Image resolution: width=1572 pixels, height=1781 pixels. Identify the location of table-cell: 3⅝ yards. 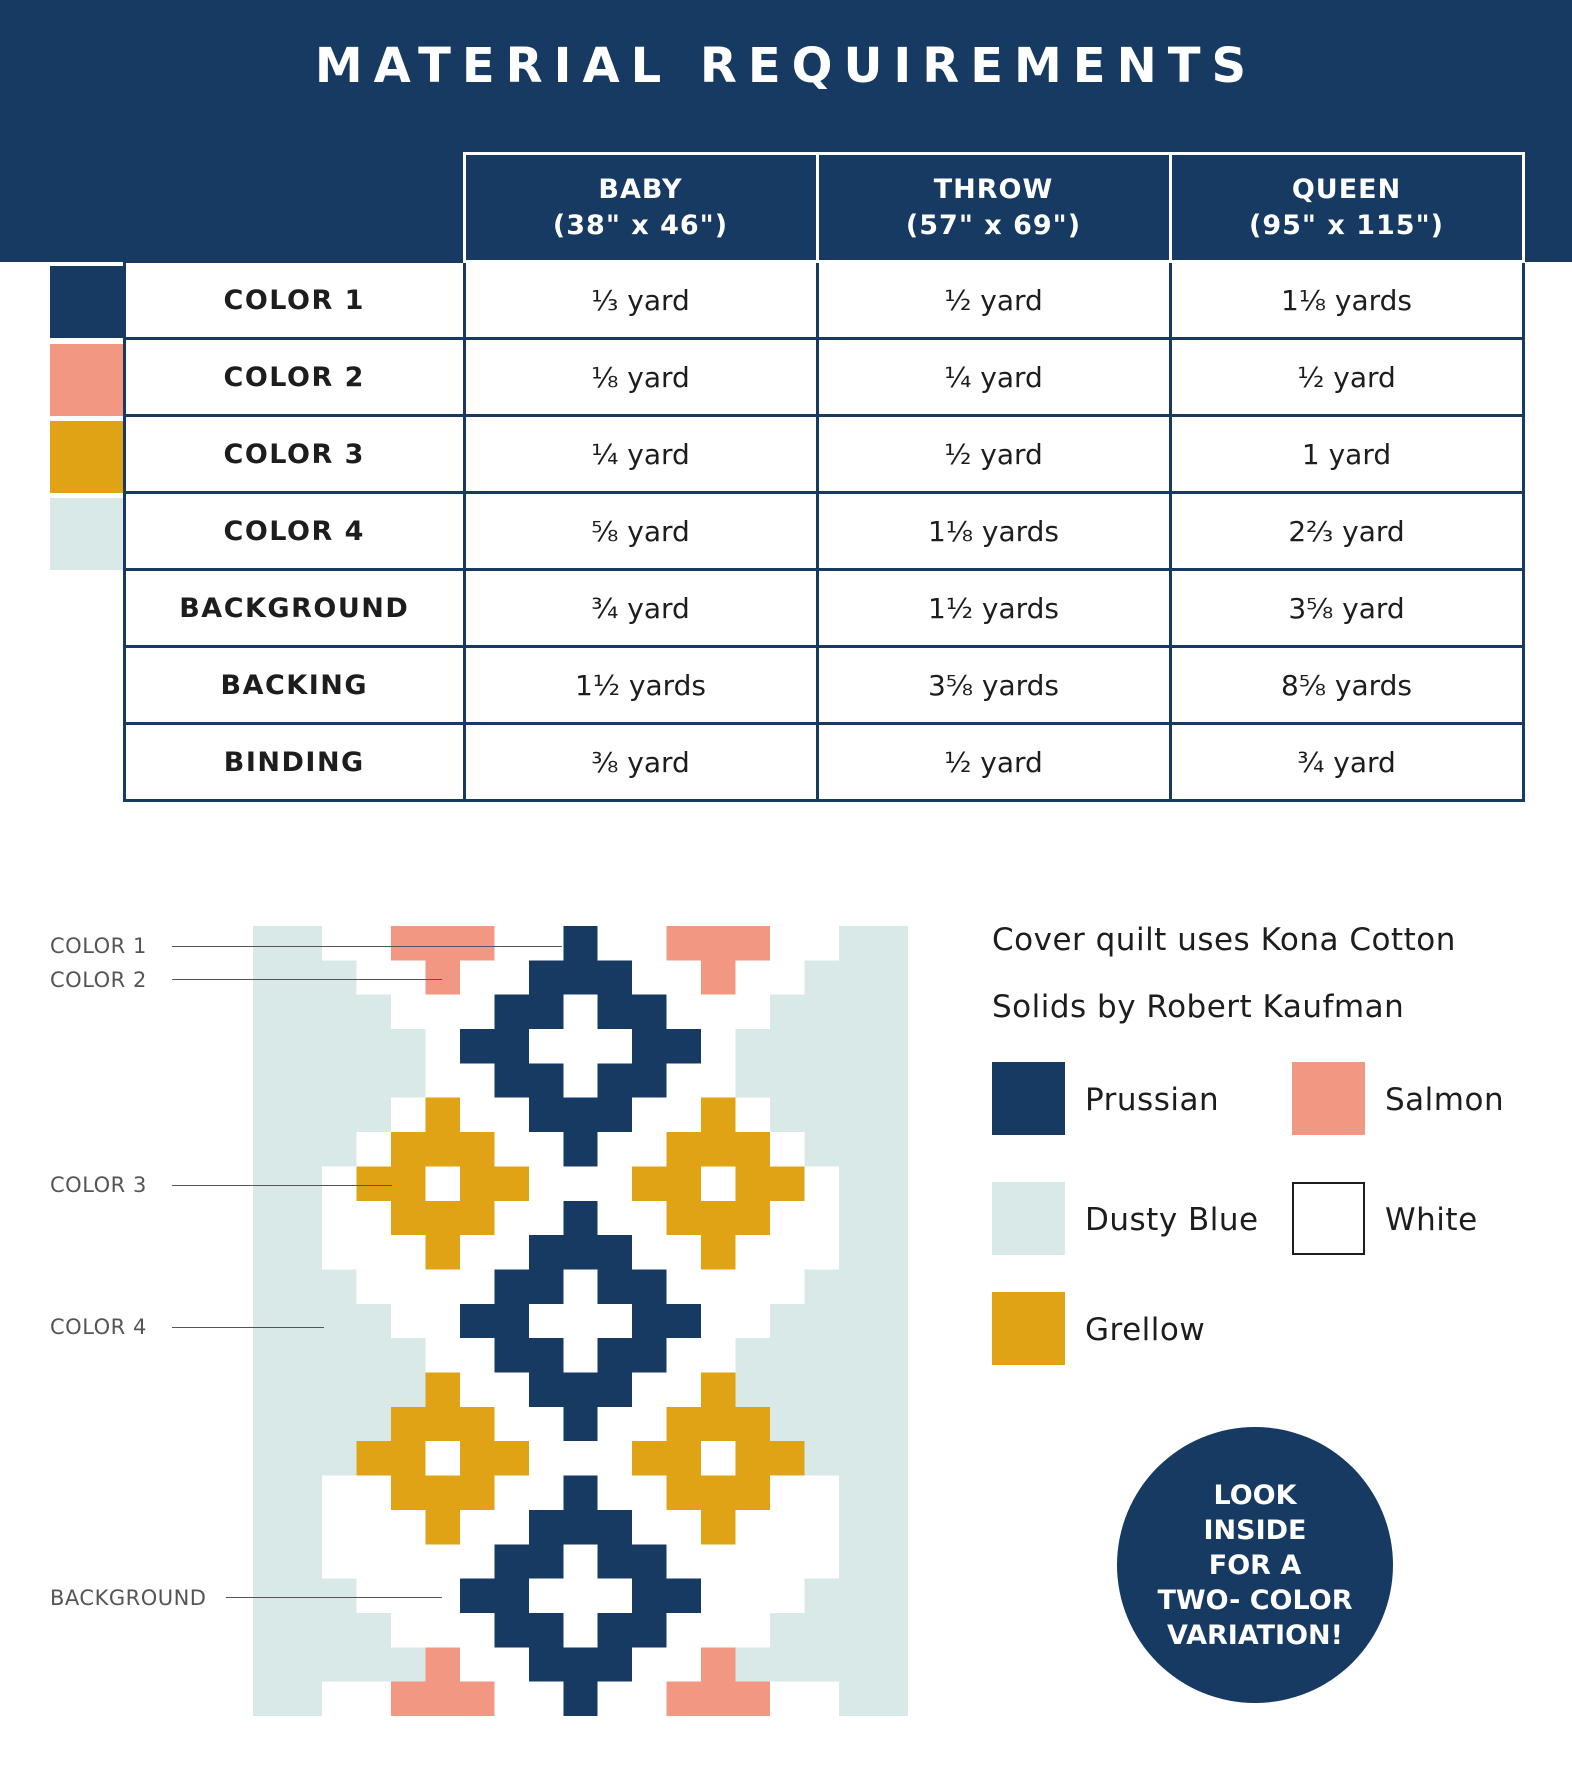
(993, 685).